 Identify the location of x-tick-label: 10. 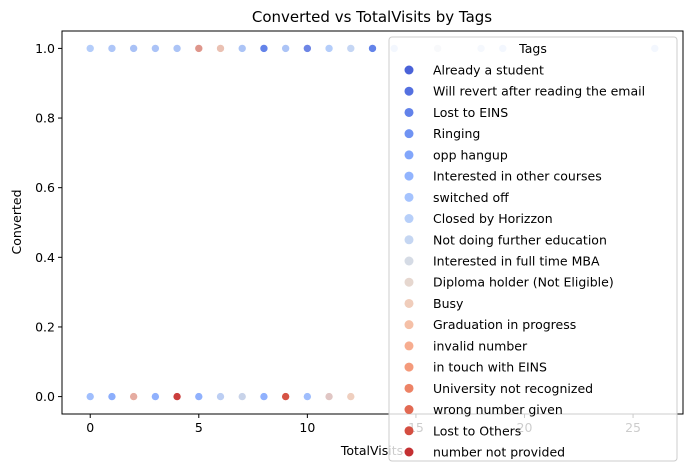
(307, 427).